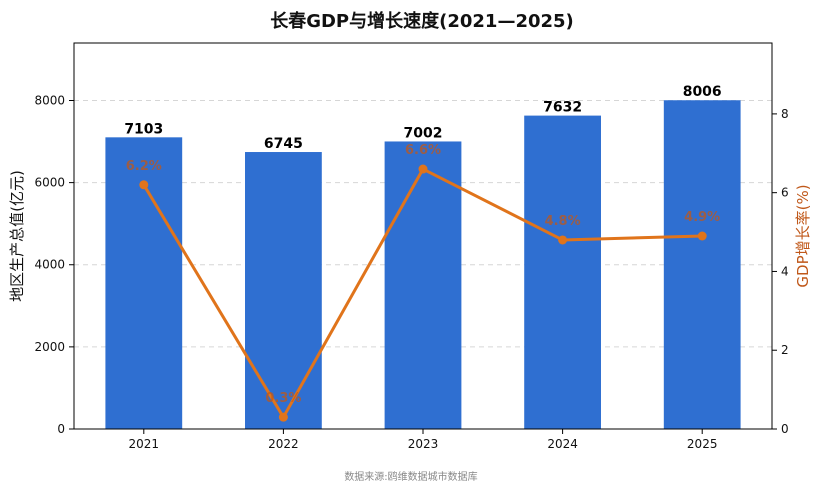  Describe the element at coordinates (283, 444) in the screenshot. I see `x-tick-label: 2022` at that location.